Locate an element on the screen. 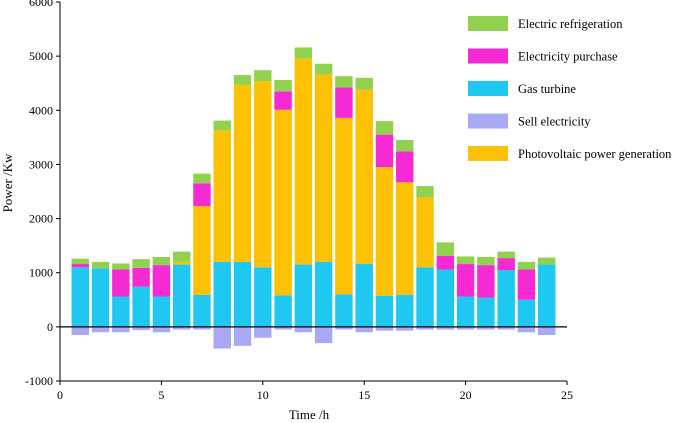 The height and width of the screenshot is (423, 685). bar-electric-refrigeration-t1 is located at coordinates (80, 261).